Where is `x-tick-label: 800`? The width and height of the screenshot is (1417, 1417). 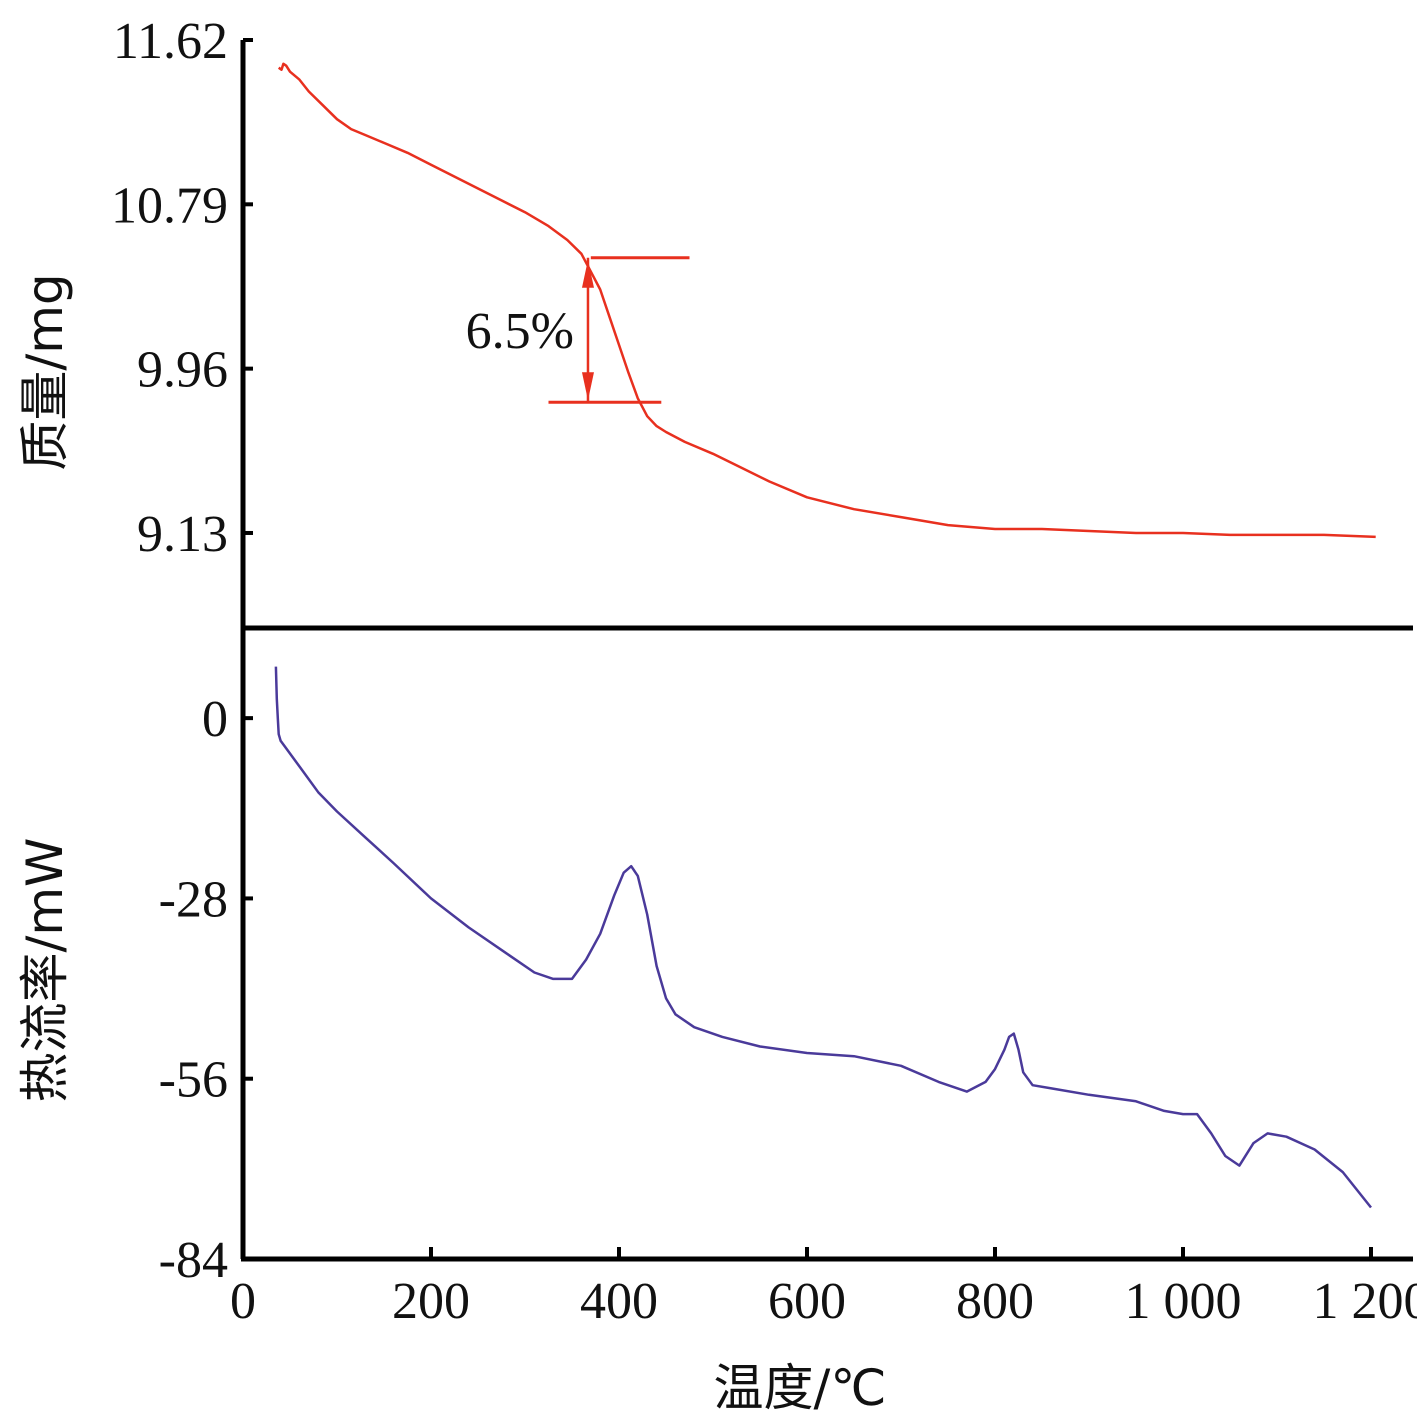 x-tick-label: 800 is located at coordinates (995, 1301).